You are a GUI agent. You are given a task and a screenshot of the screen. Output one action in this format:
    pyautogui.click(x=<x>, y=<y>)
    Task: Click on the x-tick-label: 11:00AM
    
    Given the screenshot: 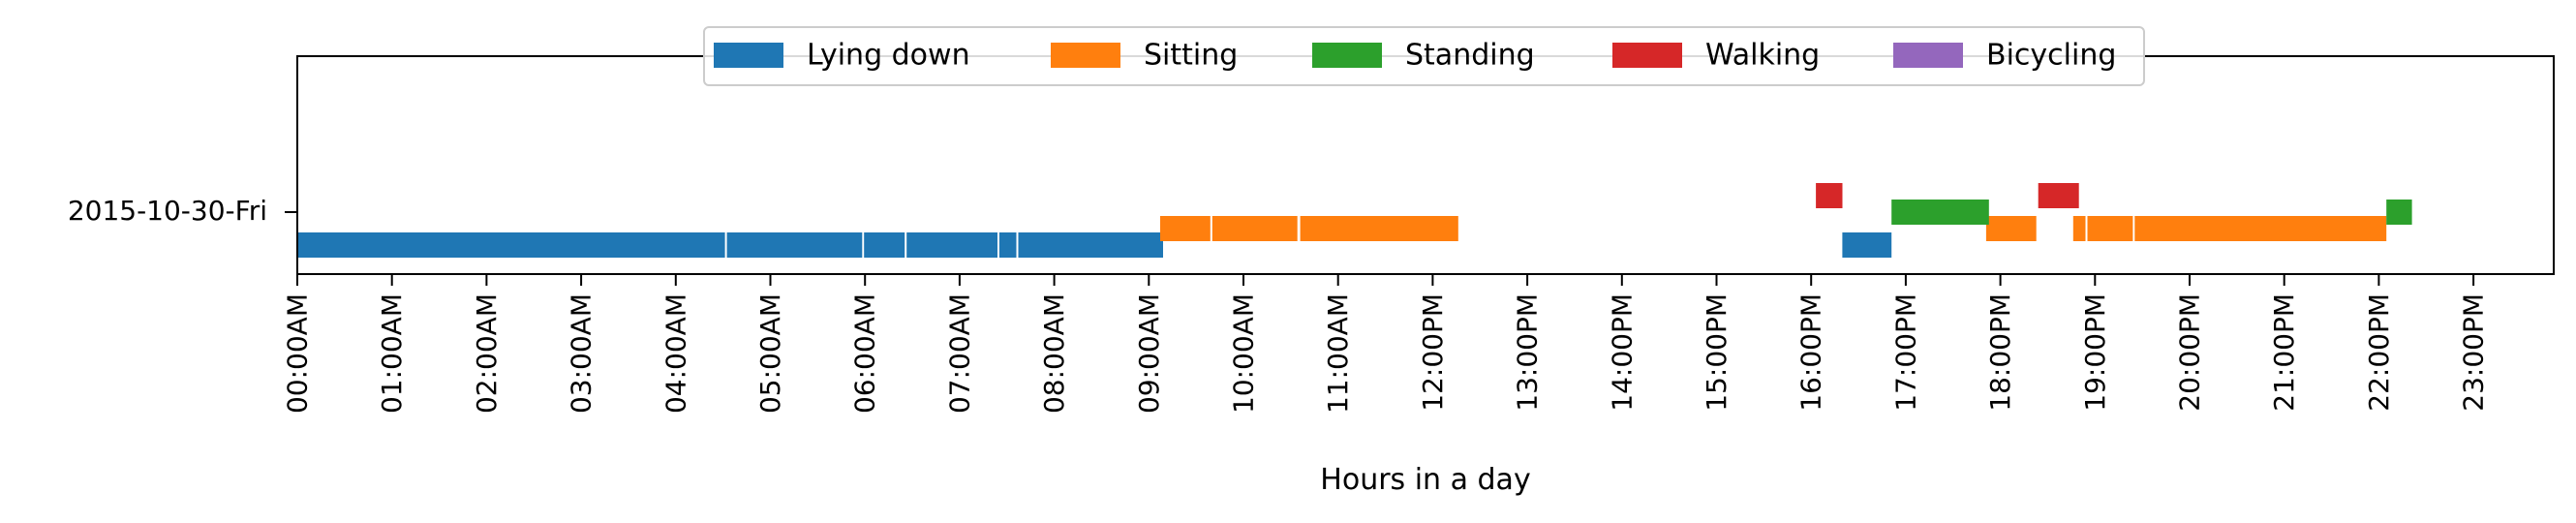 What is the action you would take?
    pyautogui.click(x=1338, y=353)
    